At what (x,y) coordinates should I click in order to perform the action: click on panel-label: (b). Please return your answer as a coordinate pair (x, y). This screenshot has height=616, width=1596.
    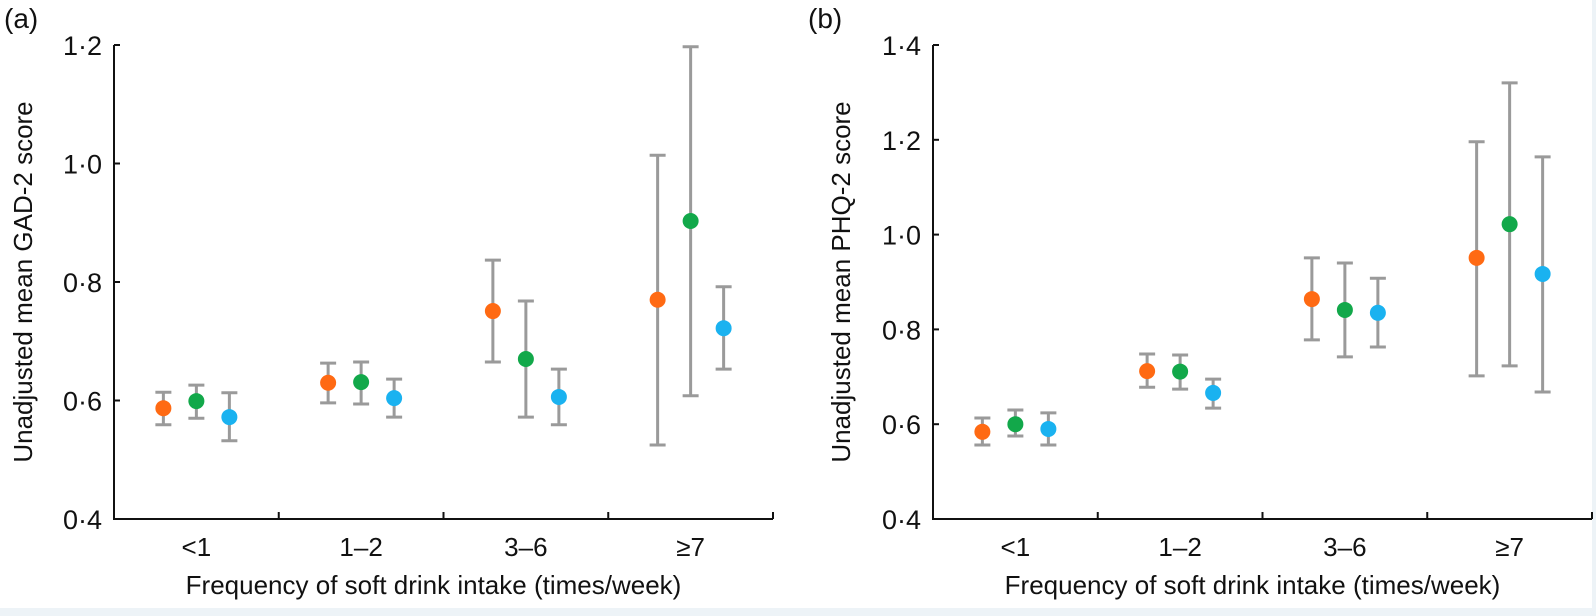
    Looking at the image, I should click on (825, 18).